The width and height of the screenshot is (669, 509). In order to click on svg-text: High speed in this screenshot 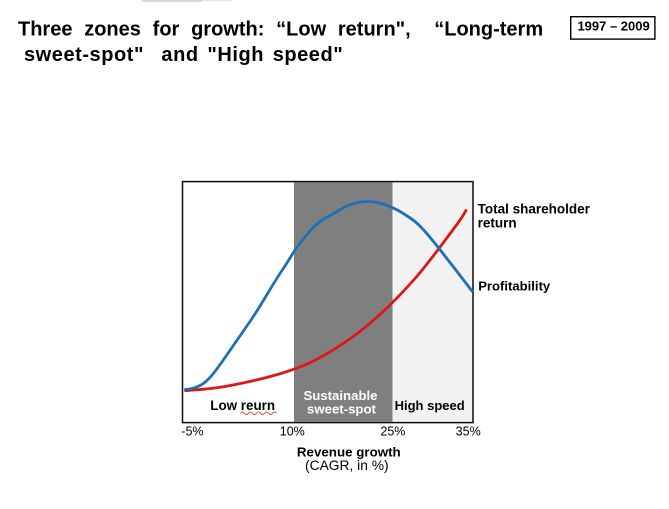, I will do `click(430, 405)`.